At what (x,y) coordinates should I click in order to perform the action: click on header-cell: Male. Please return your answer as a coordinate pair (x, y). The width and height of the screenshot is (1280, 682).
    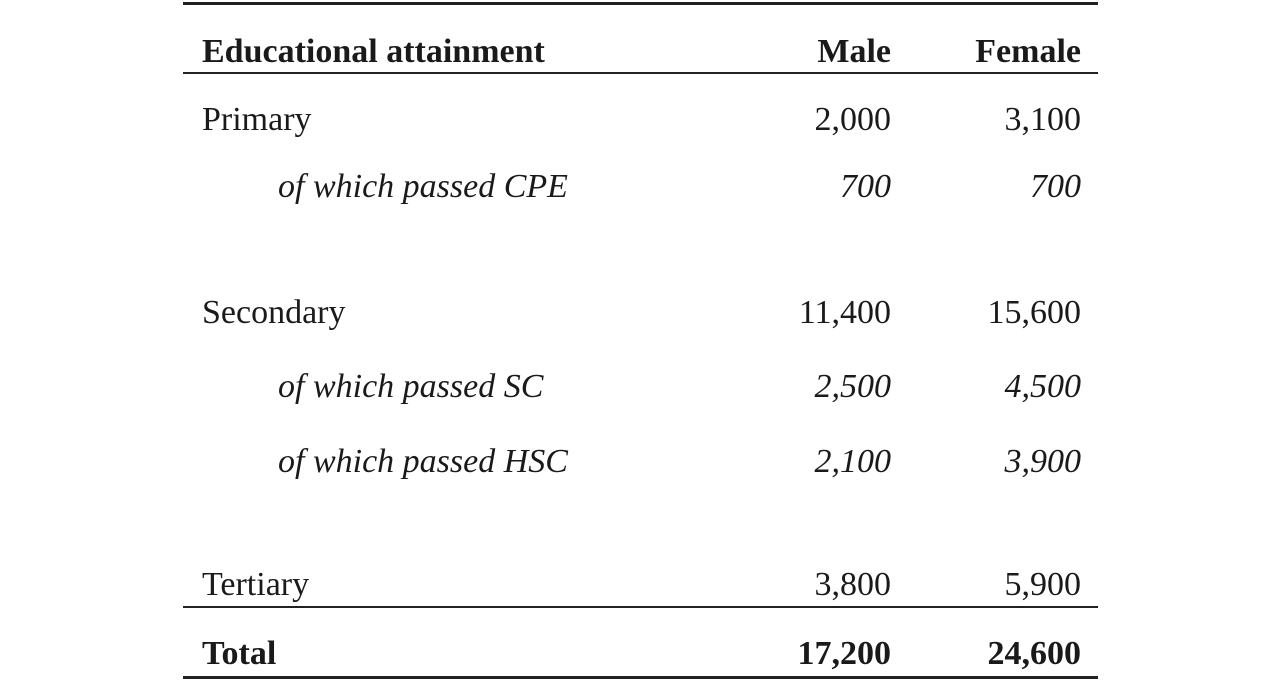
    Looking at the image, I should click on (854, 51).